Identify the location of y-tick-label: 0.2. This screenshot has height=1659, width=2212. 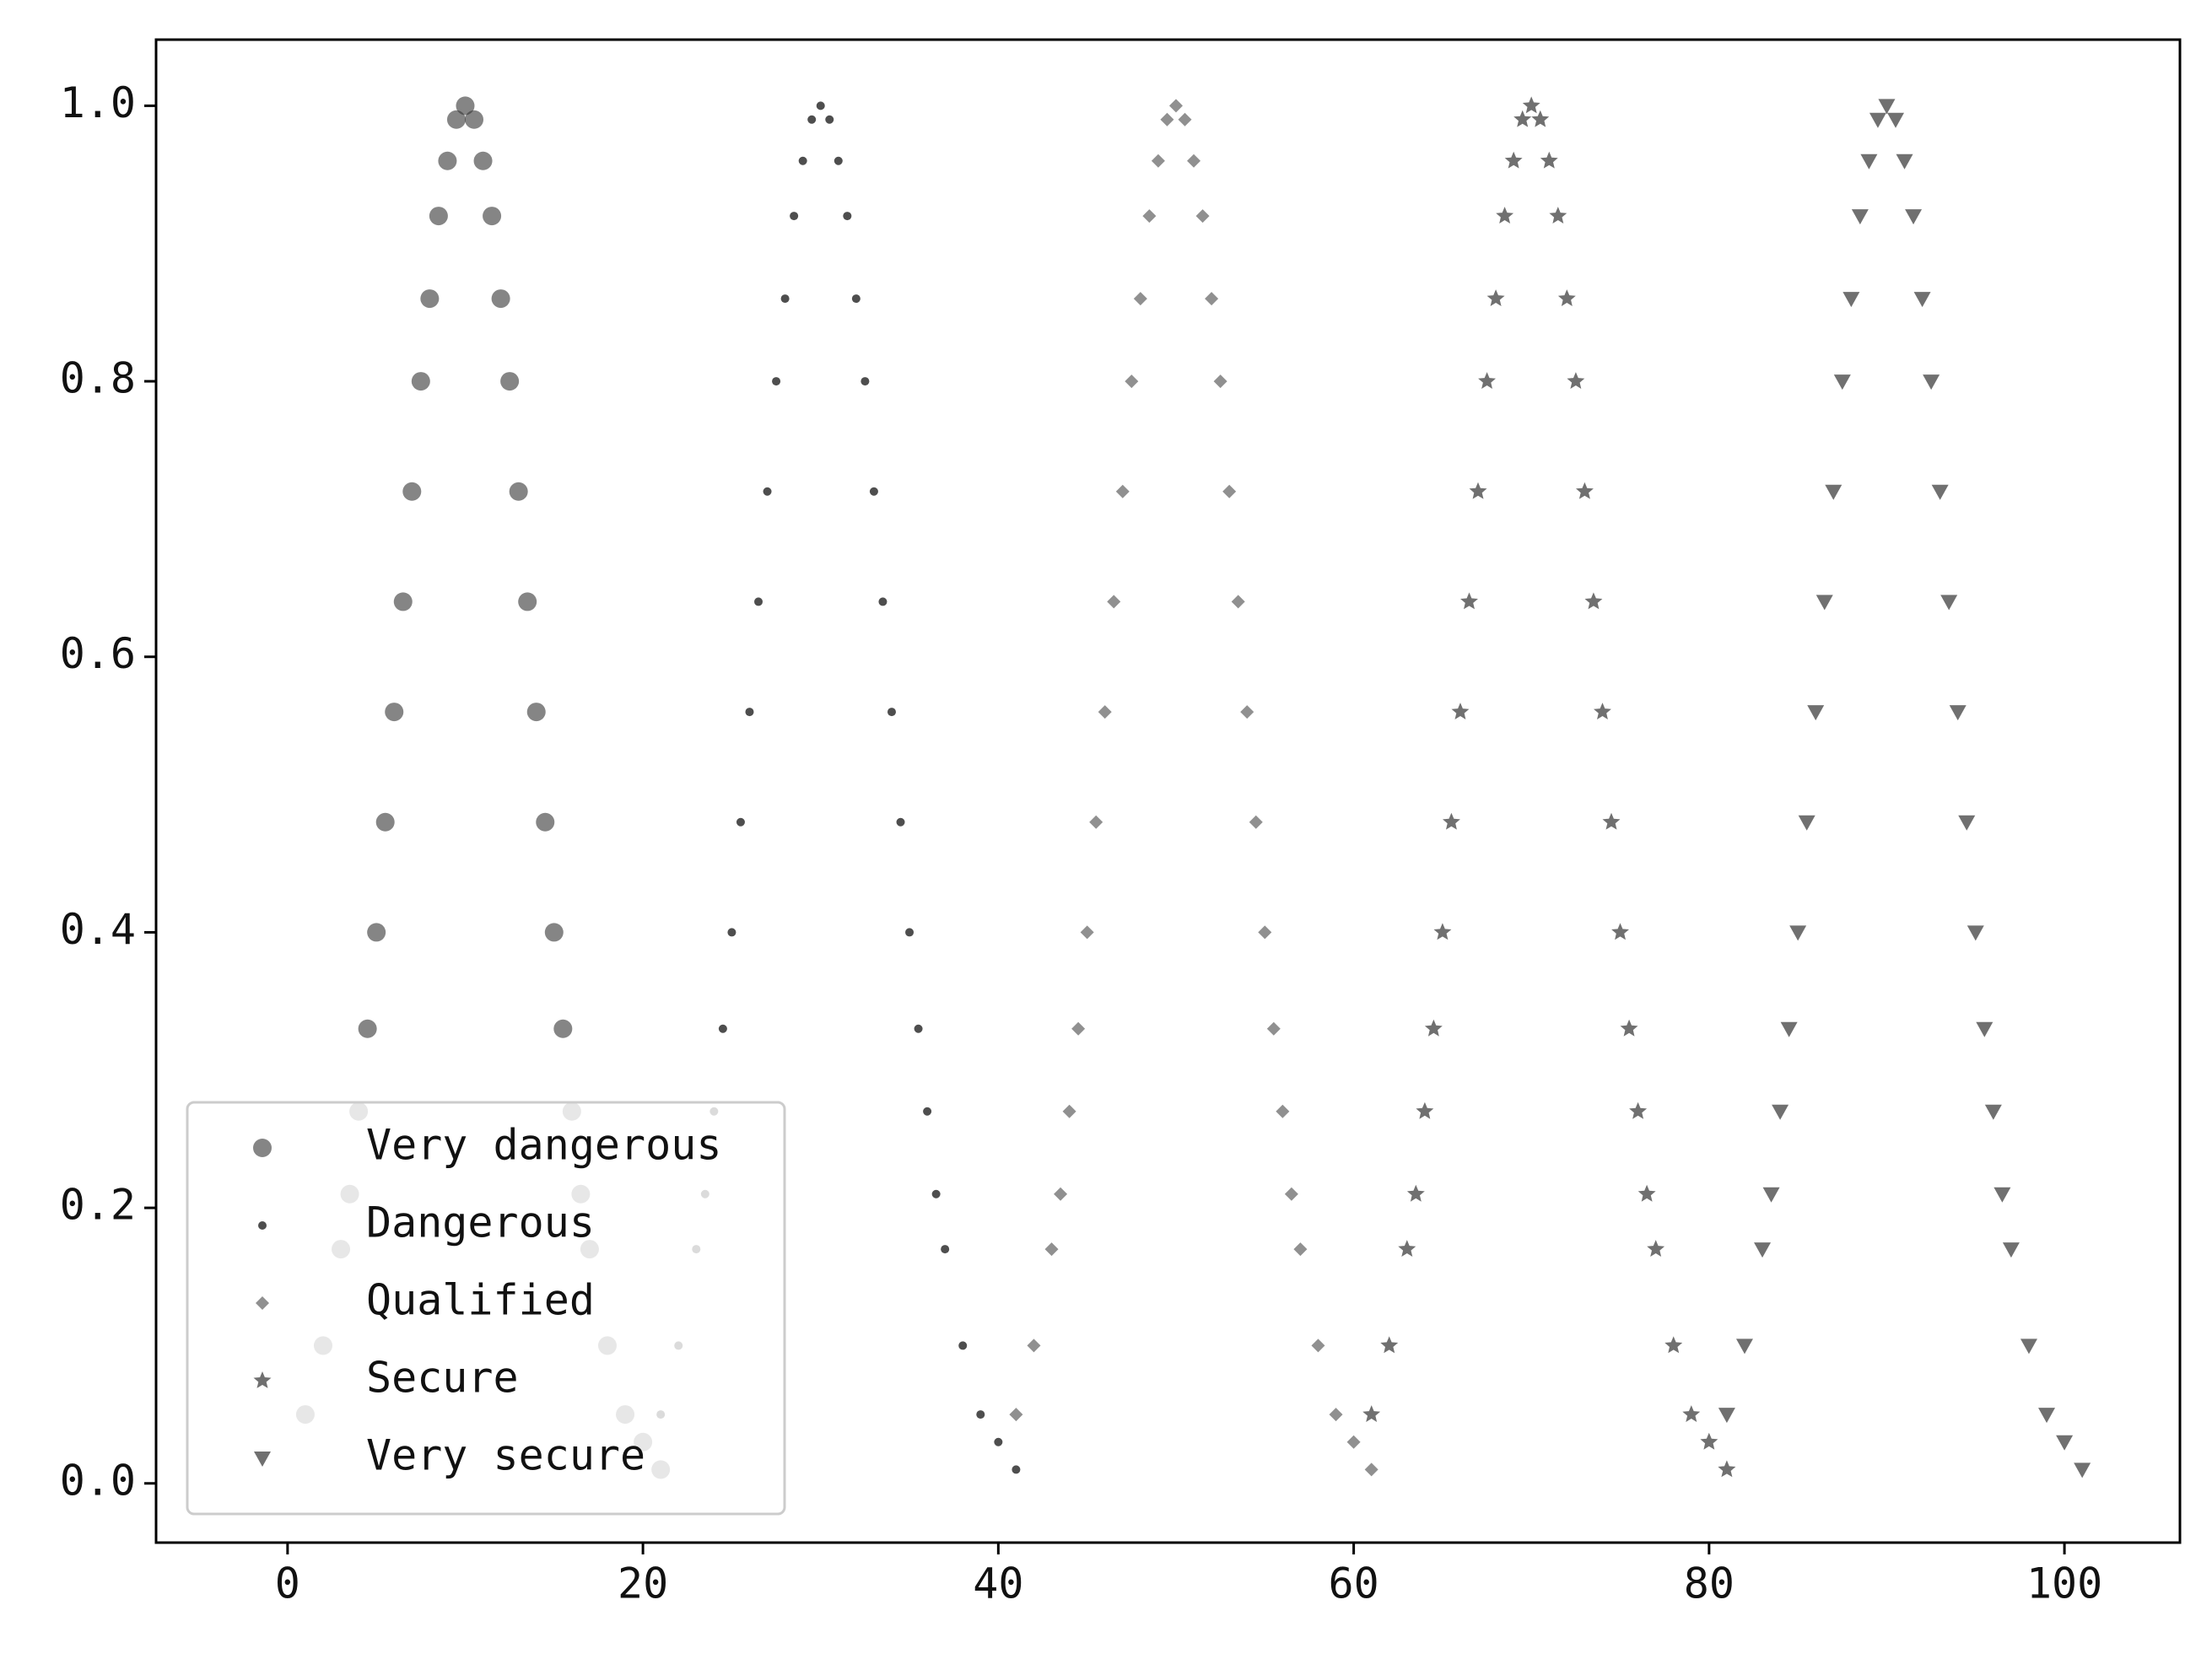
(98, 1205).